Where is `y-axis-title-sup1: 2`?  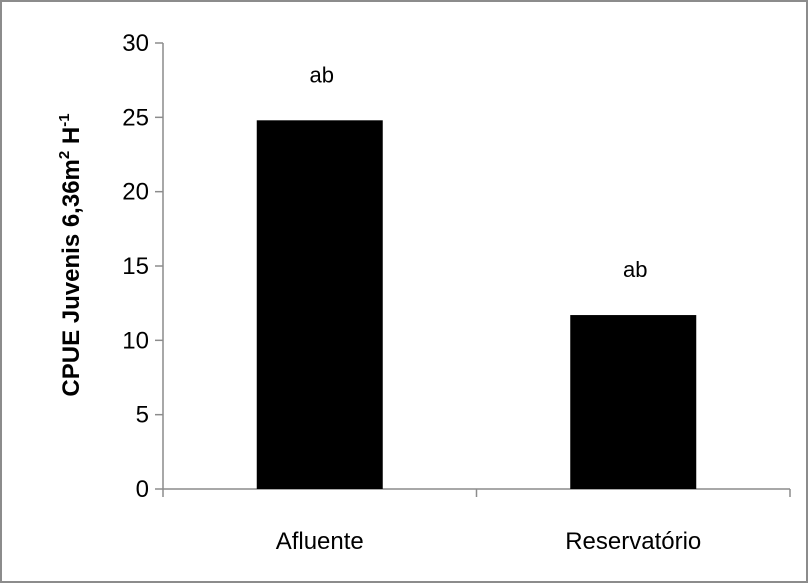 y-axis-title-sup1: 2 is located at coordinates (64, 155).